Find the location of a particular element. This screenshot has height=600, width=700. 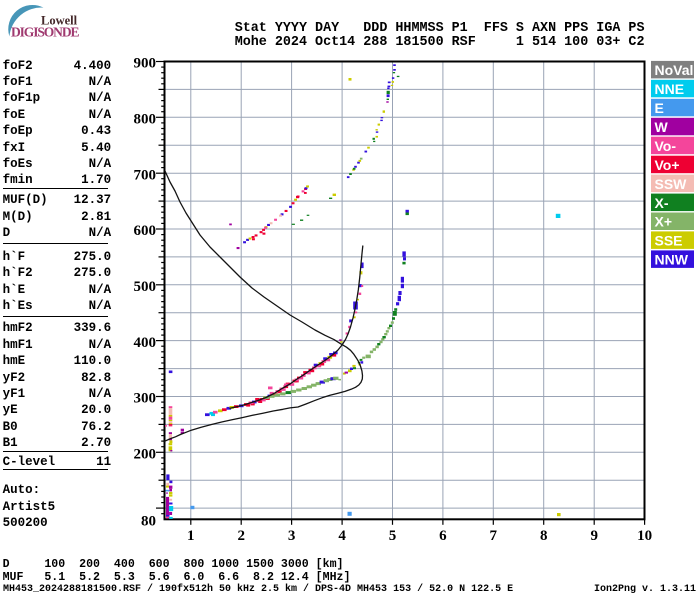

svg-text: 4 is located at coordinates (342, 536).